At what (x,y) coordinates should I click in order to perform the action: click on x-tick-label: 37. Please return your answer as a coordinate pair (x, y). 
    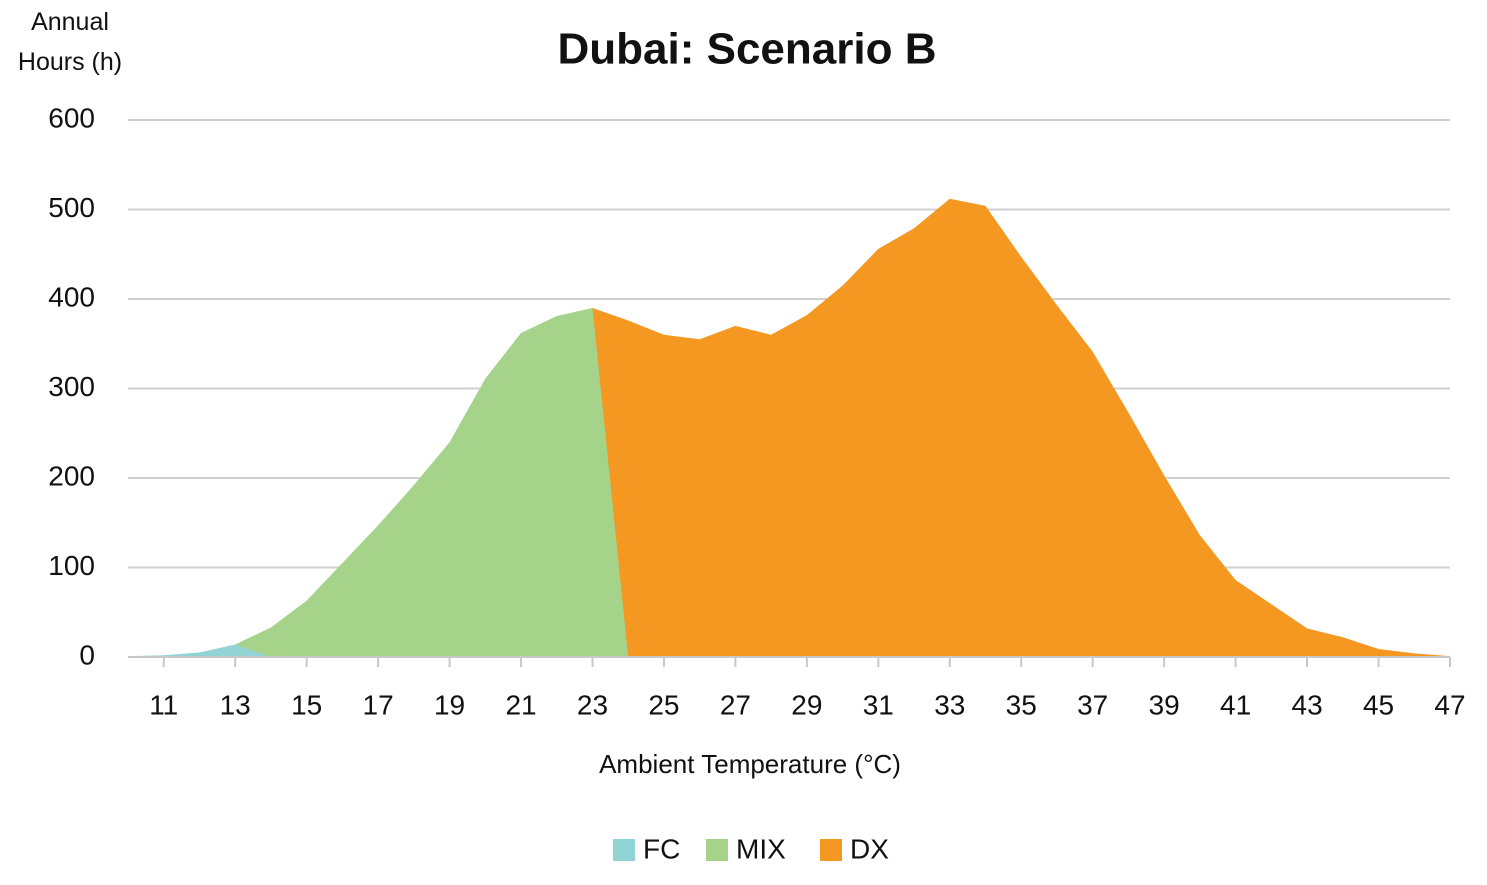
    Looking at the image, I should click on (1092, 704).